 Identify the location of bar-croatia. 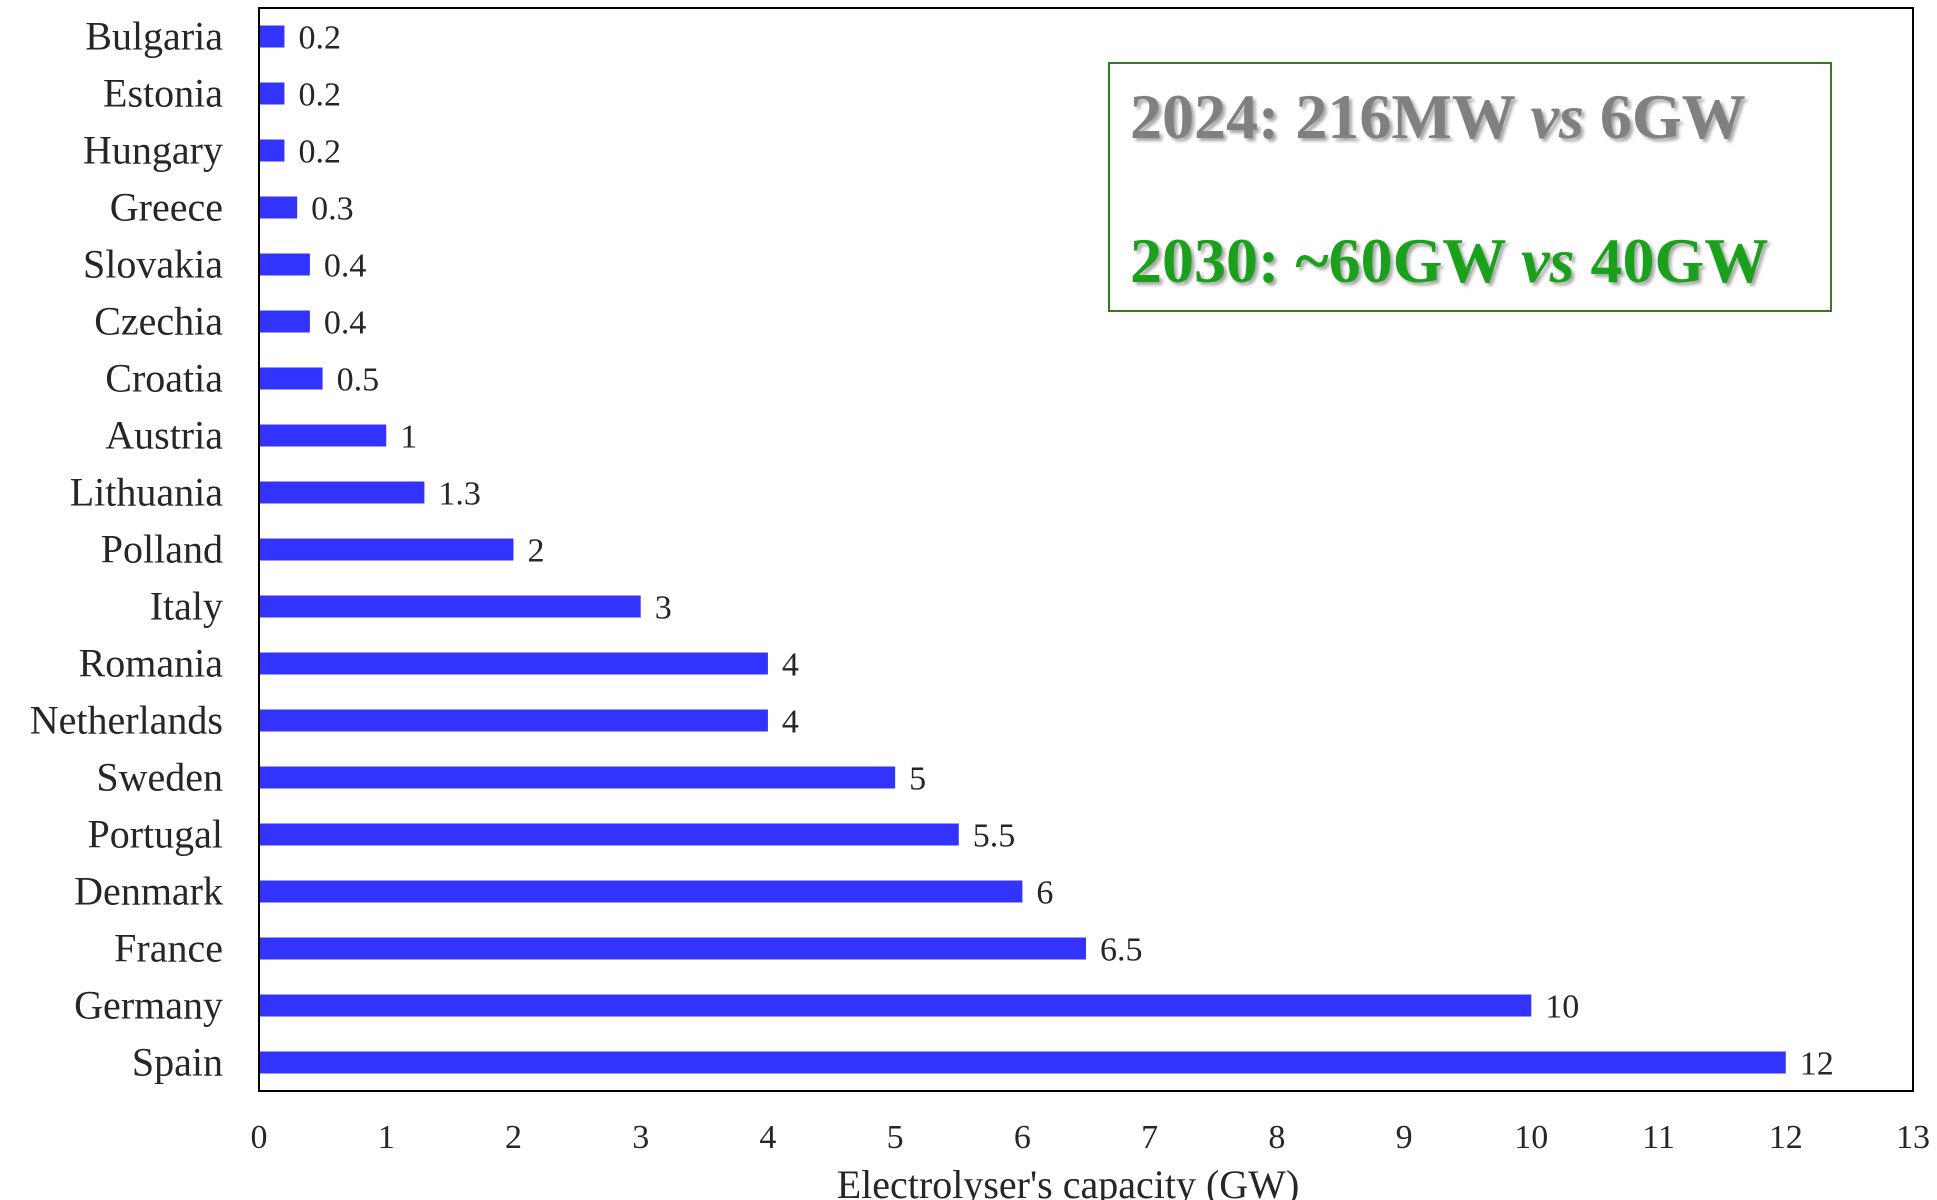
(291, 378).